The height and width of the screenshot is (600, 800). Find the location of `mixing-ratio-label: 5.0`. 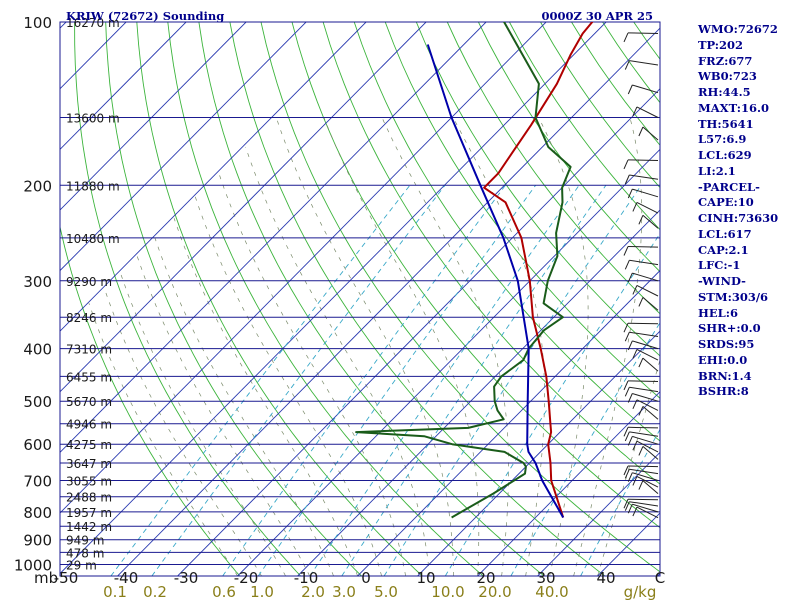

mixing-ratio-label: 5.0 is located at coordinates (386, 591).